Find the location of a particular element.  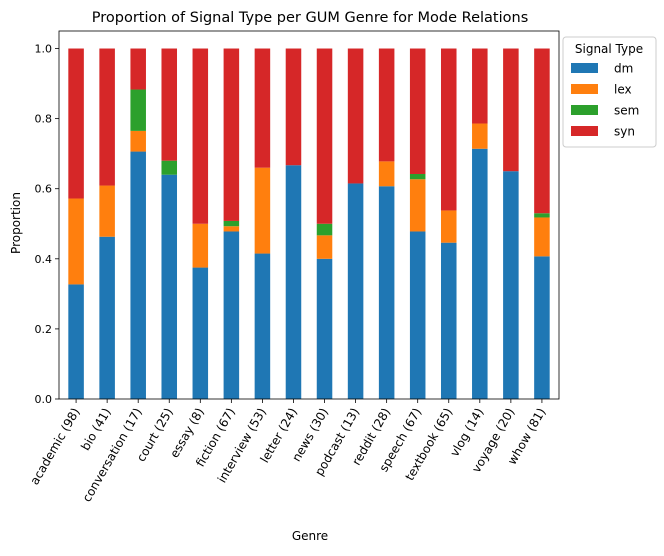

y-tick-label: 0.4 is located at coordinates (44, 259).